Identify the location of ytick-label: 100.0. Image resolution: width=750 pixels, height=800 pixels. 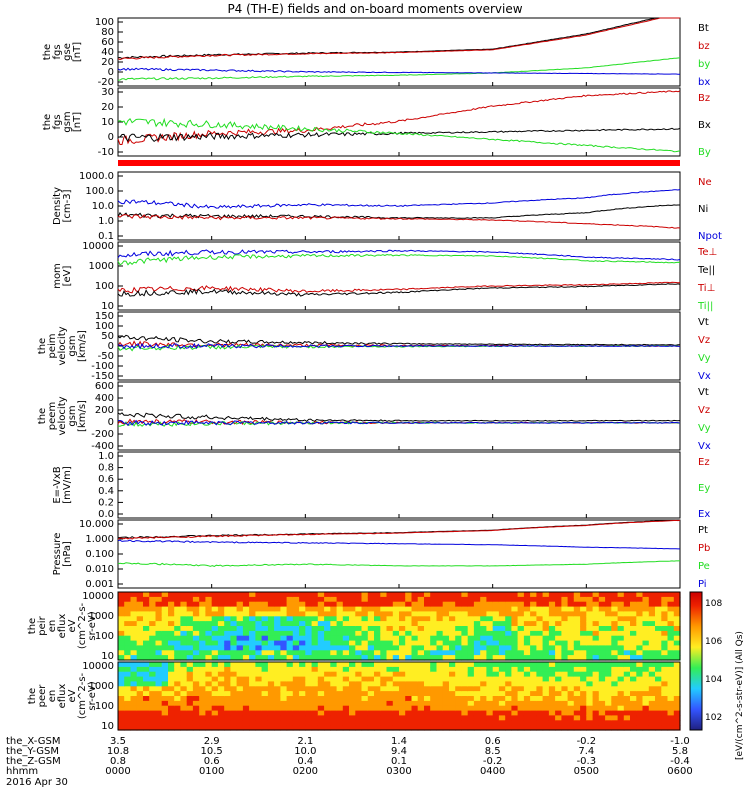
(99, 191).